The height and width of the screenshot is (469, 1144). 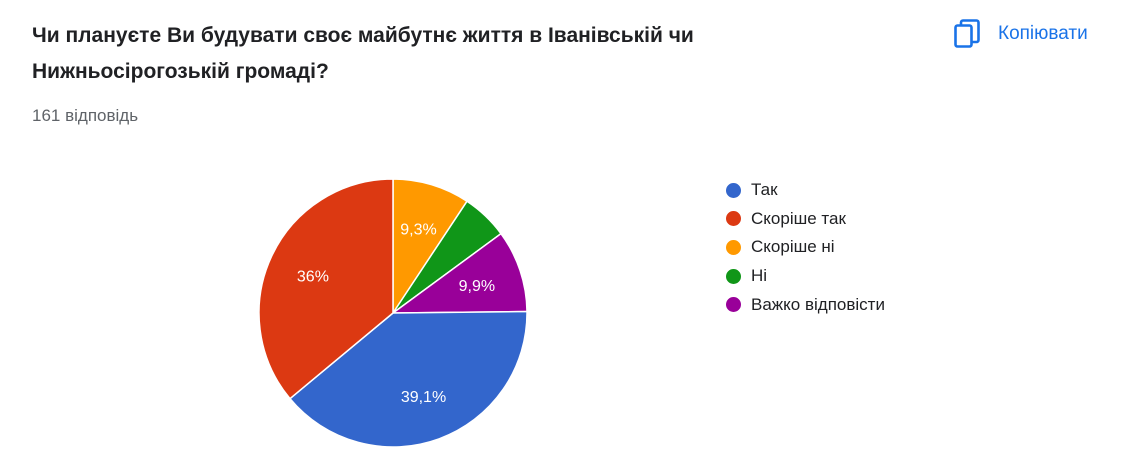 I want to click on legend-item-4: Важко відповісти, so click(x=805, y=304).